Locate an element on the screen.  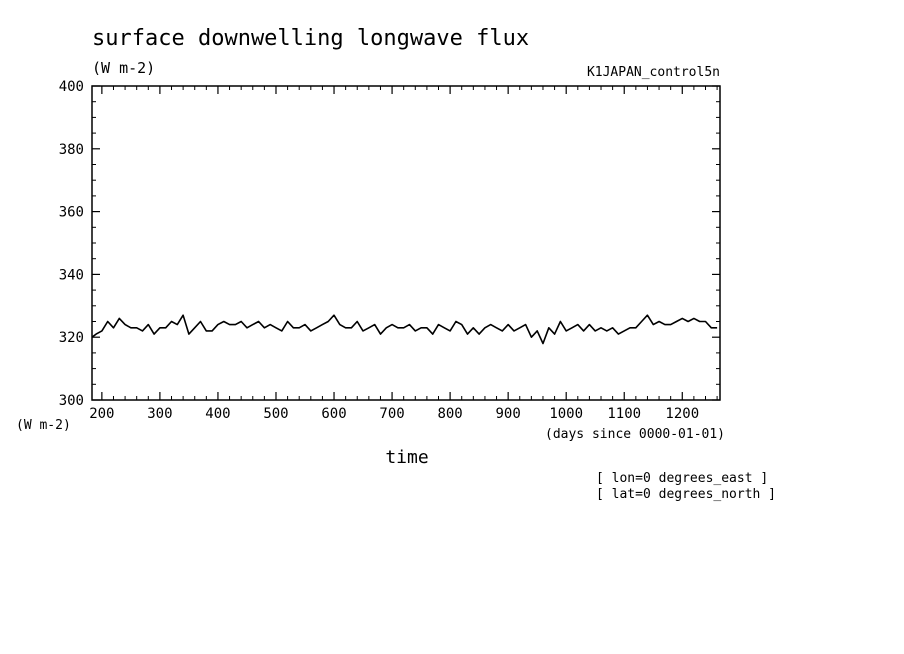
x-units-label: (days since 0000-01-01) is located at coordinates (635, 434).